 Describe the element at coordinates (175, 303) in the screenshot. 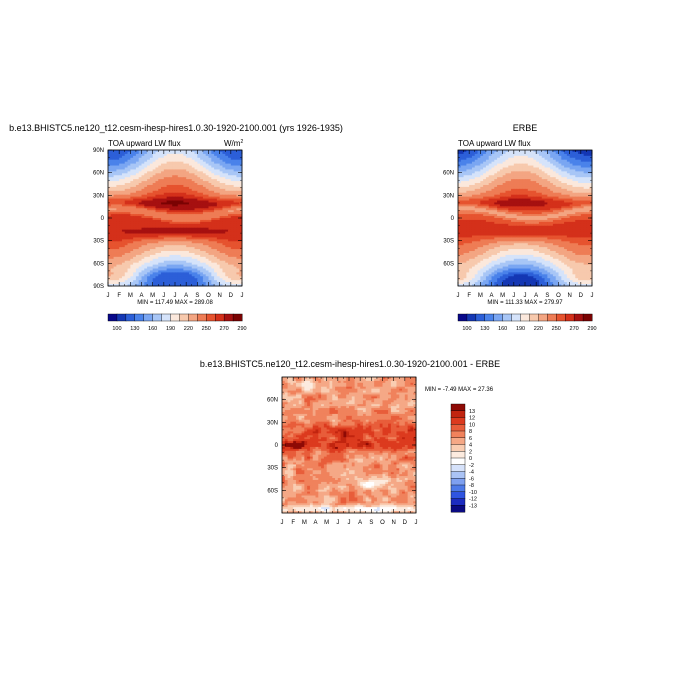

I see `panel-model-minmax: MIN = 117.49 MAX = 289.08` at that location.